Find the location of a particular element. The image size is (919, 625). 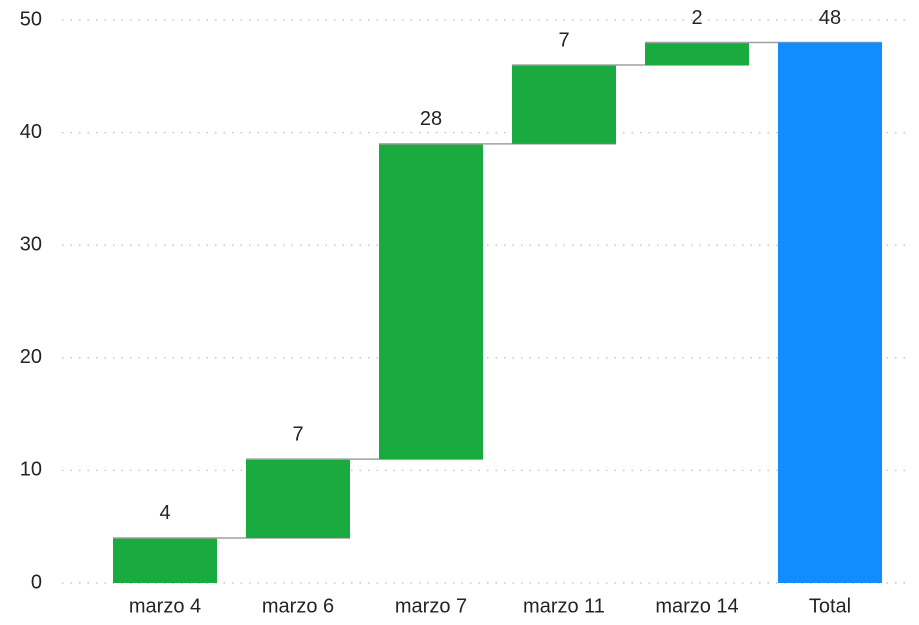

y-tick-label: 30 is located at coordinates (31, 244).